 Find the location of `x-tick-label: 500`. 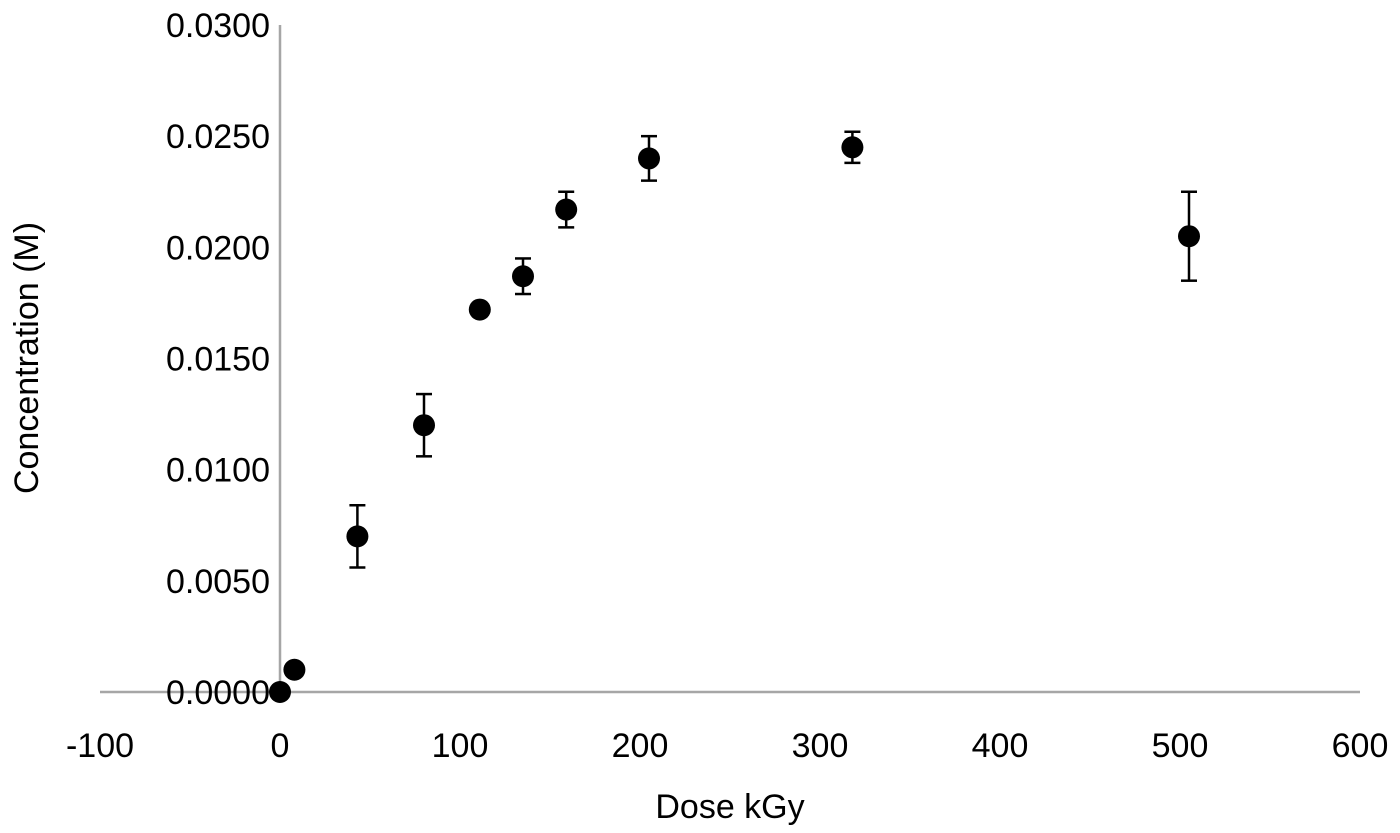

x-tick-label: 500 is located at coordinates (1180, 746).